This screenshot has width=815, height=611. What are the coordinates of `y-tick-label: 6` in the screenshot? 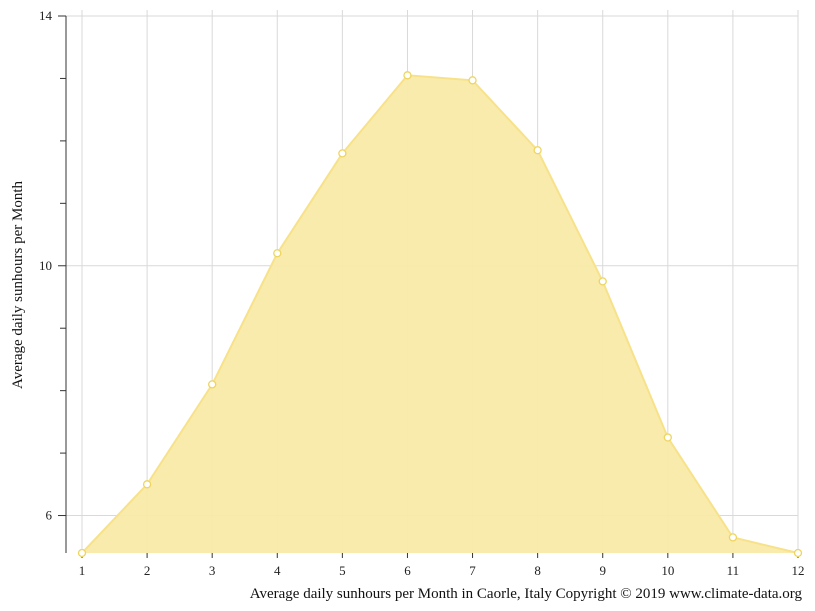 It's located at (49, 515).